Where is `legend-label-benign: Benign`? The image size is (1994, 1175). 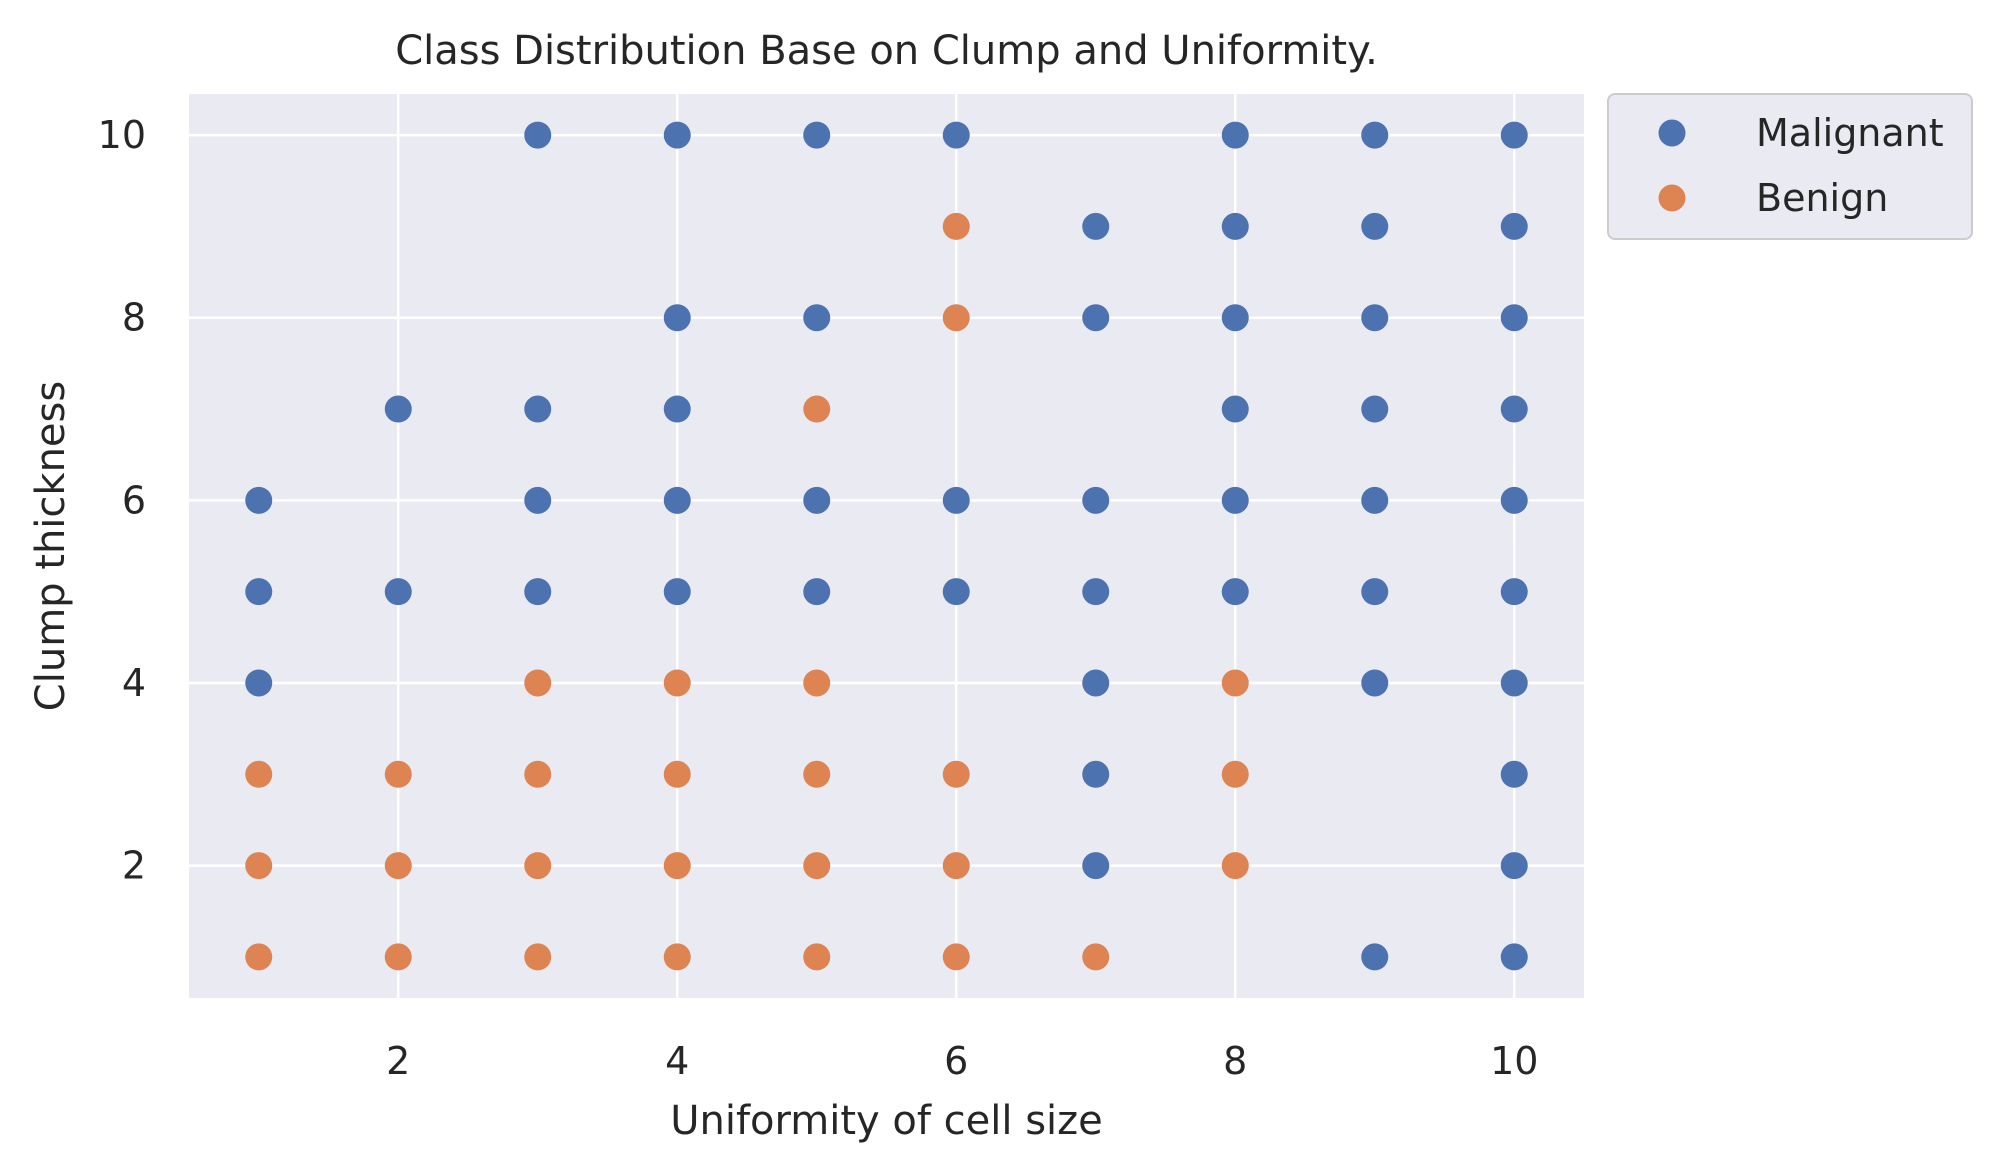 legend-label-benign: Benign is located at coordinates (1822, 198).